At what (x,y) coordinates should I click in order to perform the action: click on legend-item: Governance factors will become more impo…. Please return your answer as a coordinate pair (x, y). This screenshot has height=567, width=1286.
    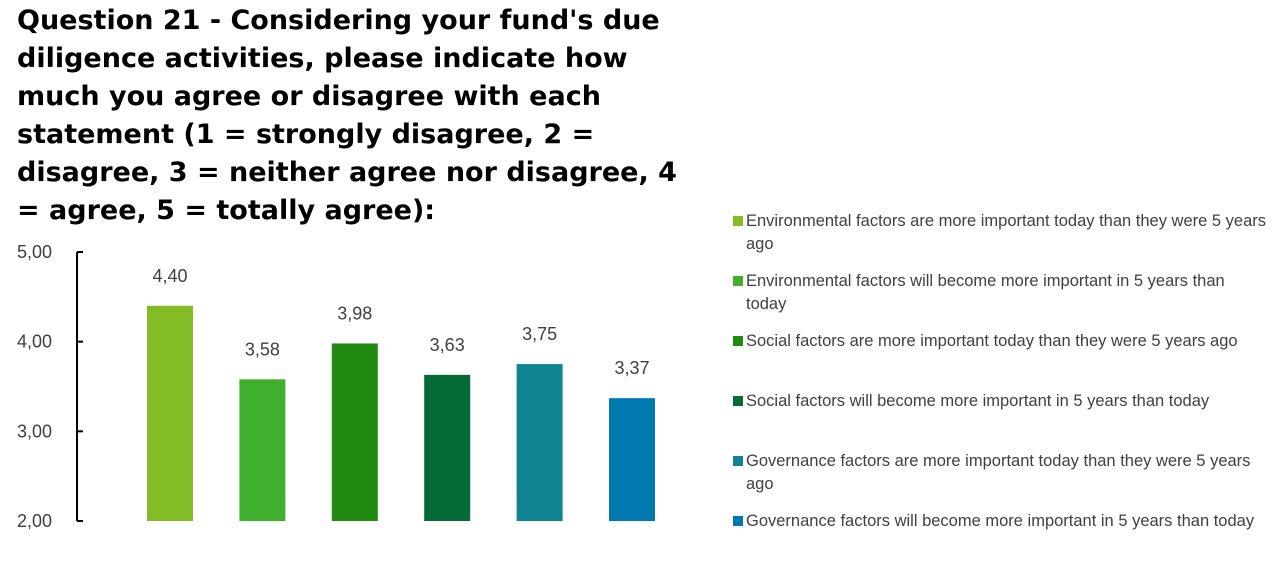
    Looking at the image, I should click on (1000, 521).